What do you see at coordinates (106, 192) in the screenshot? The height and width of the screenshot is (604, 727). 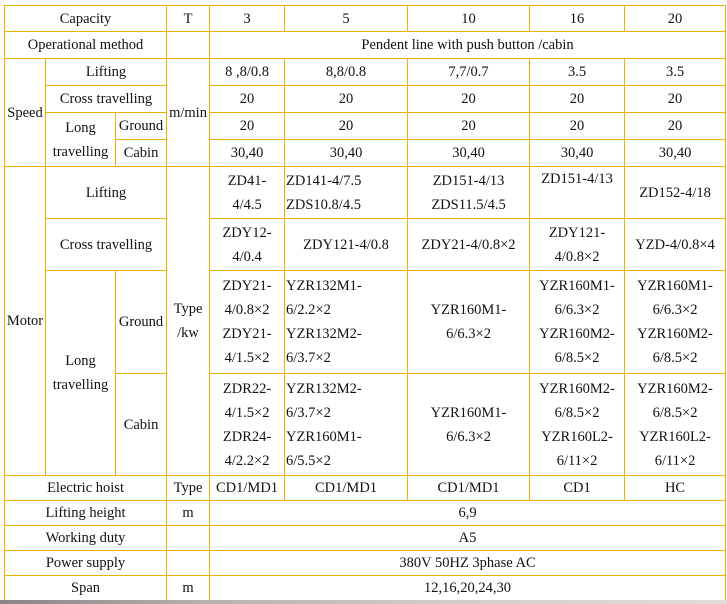 I see `motor-lifting-label: Lifting` at bounding box center [106, 192].